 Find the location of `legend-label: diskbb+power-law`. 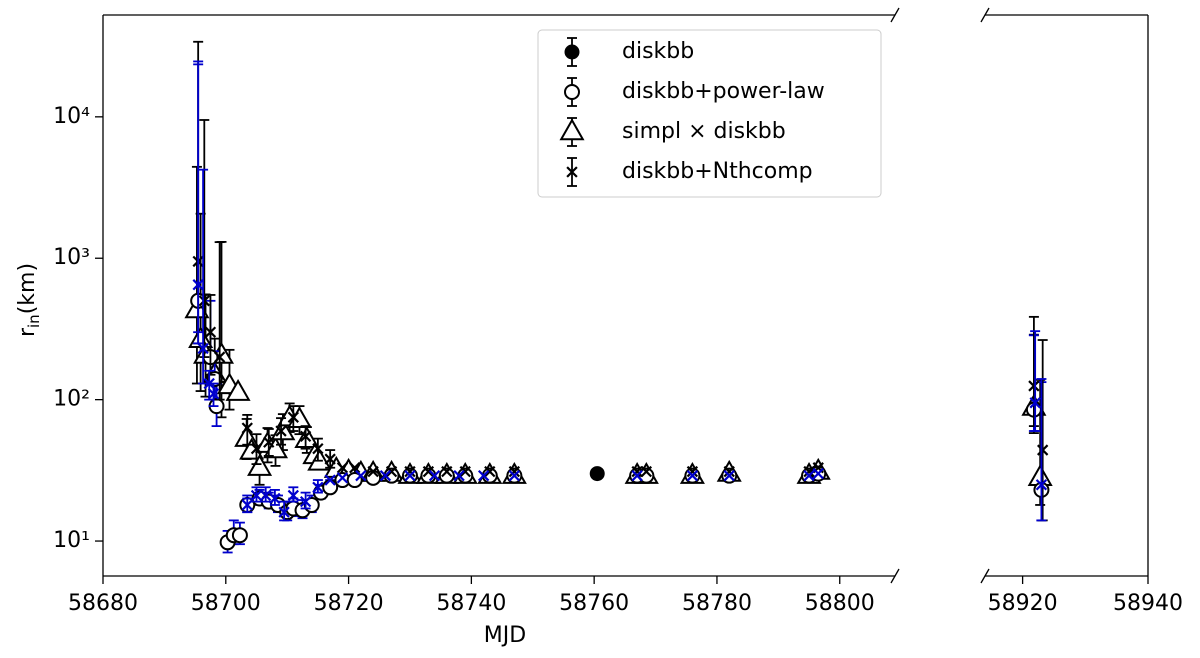

legend-label: diskbb+power-law is located at coordinates (723, 91).